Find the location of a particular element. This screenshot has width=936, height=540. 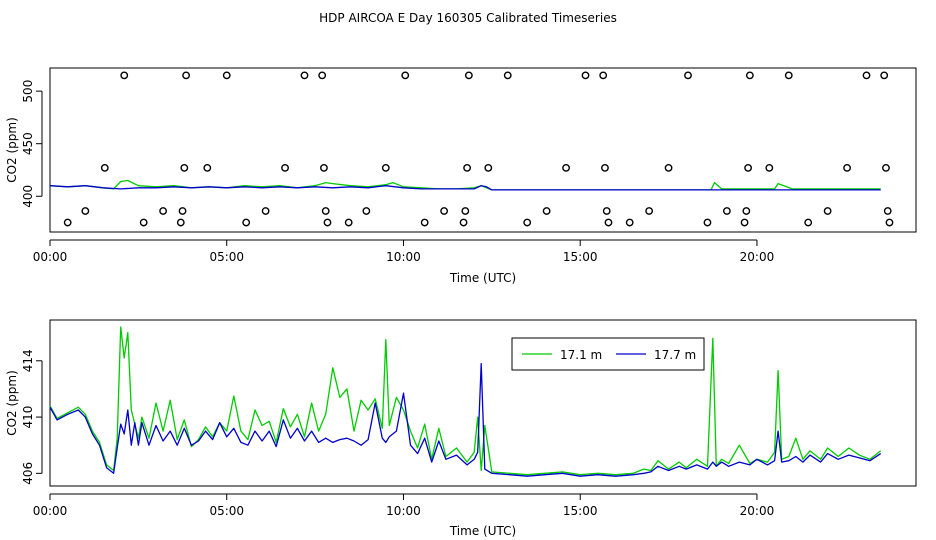

top-panel-y-axis: 400 450 500 is located at coordinates (32, 144).